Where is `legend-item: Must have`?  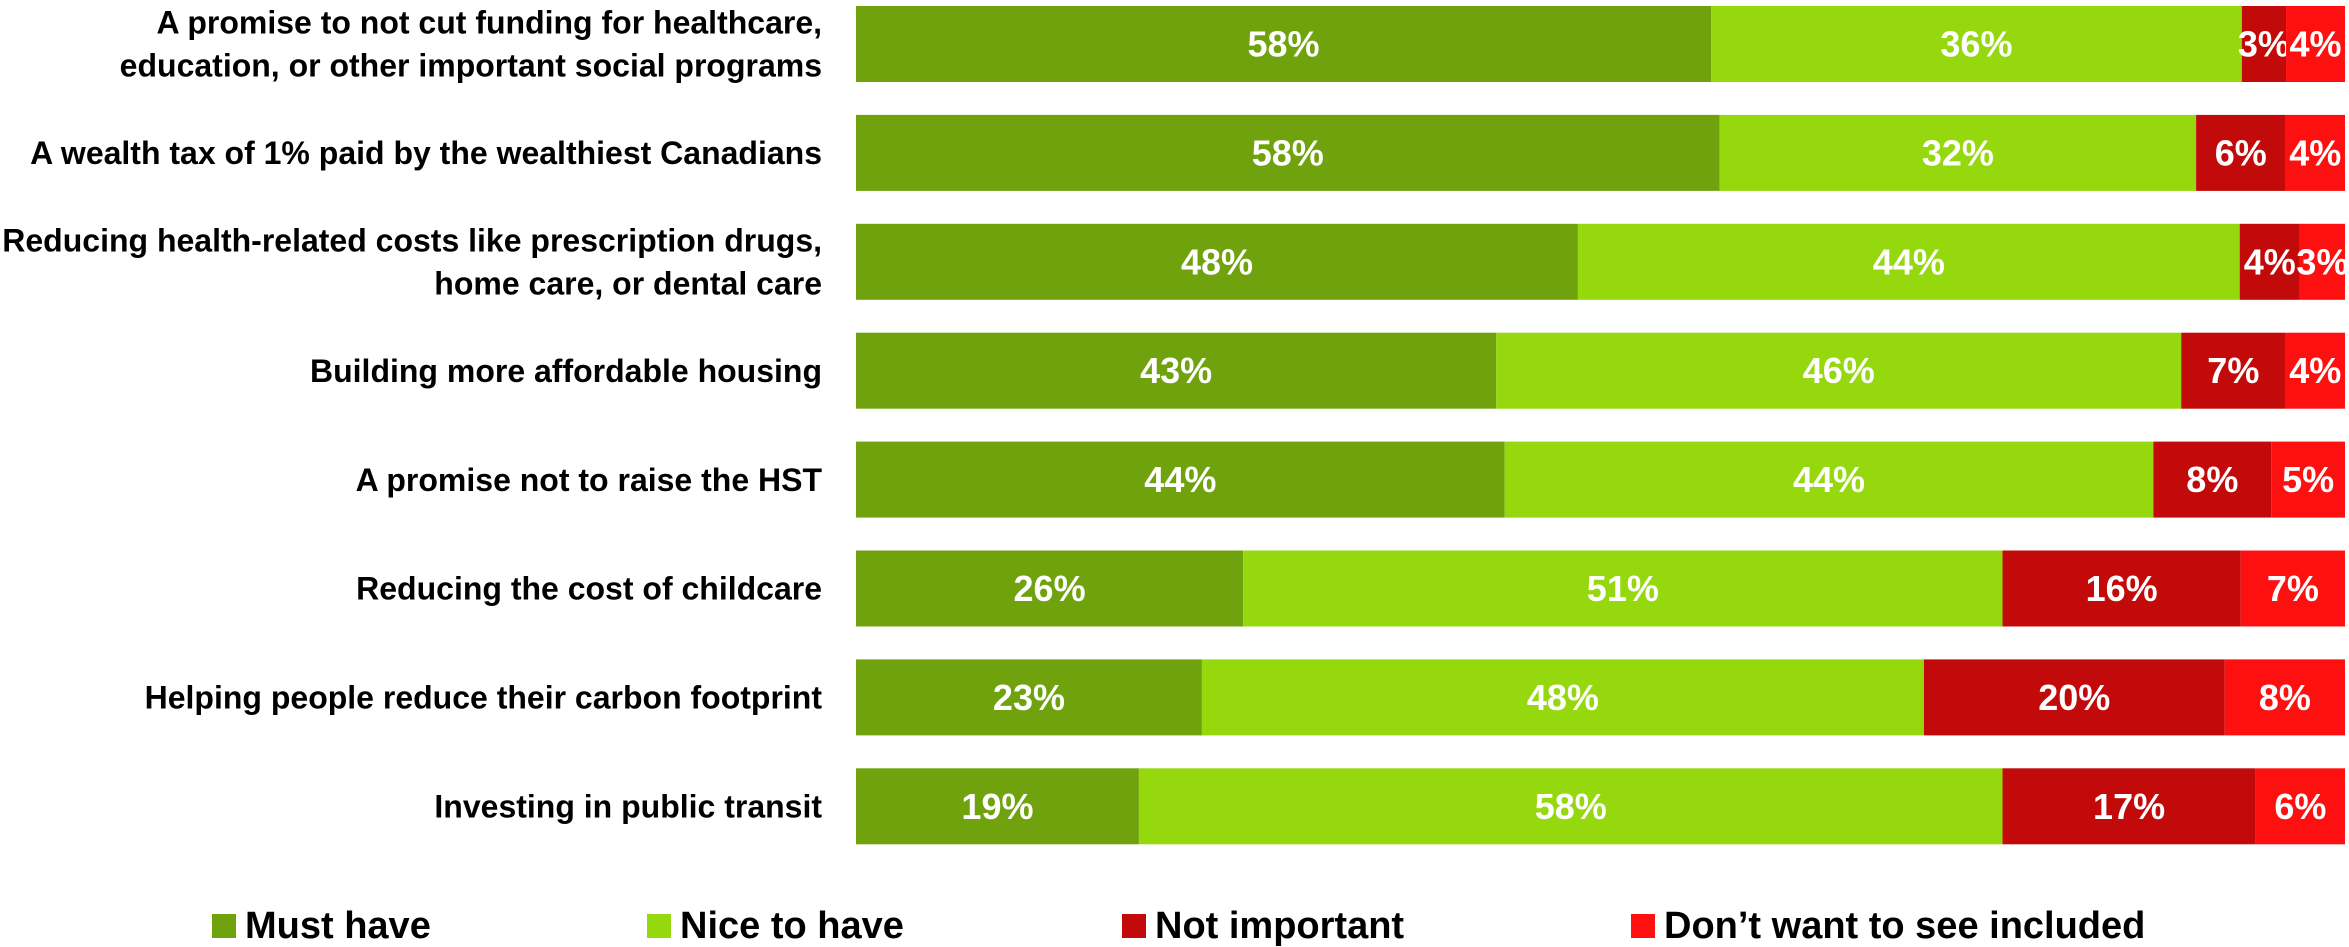 legend-item: Must have is located at coordinates (321, 926).